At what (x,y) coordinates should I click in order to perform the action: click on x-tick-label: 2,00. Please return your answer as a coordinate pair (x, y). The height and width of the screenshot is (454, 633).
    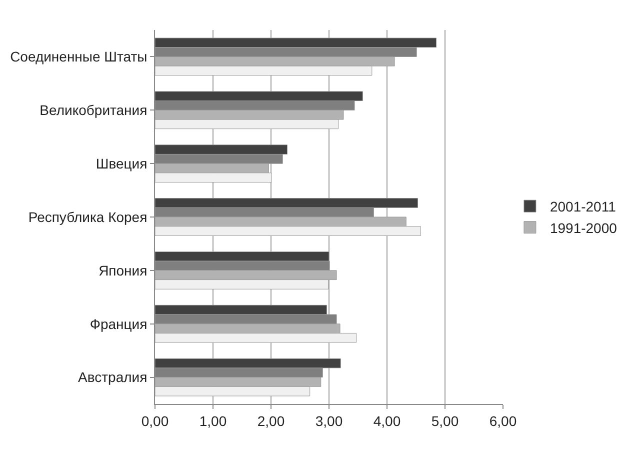
    Looking at the image, I should click on (271, 420).